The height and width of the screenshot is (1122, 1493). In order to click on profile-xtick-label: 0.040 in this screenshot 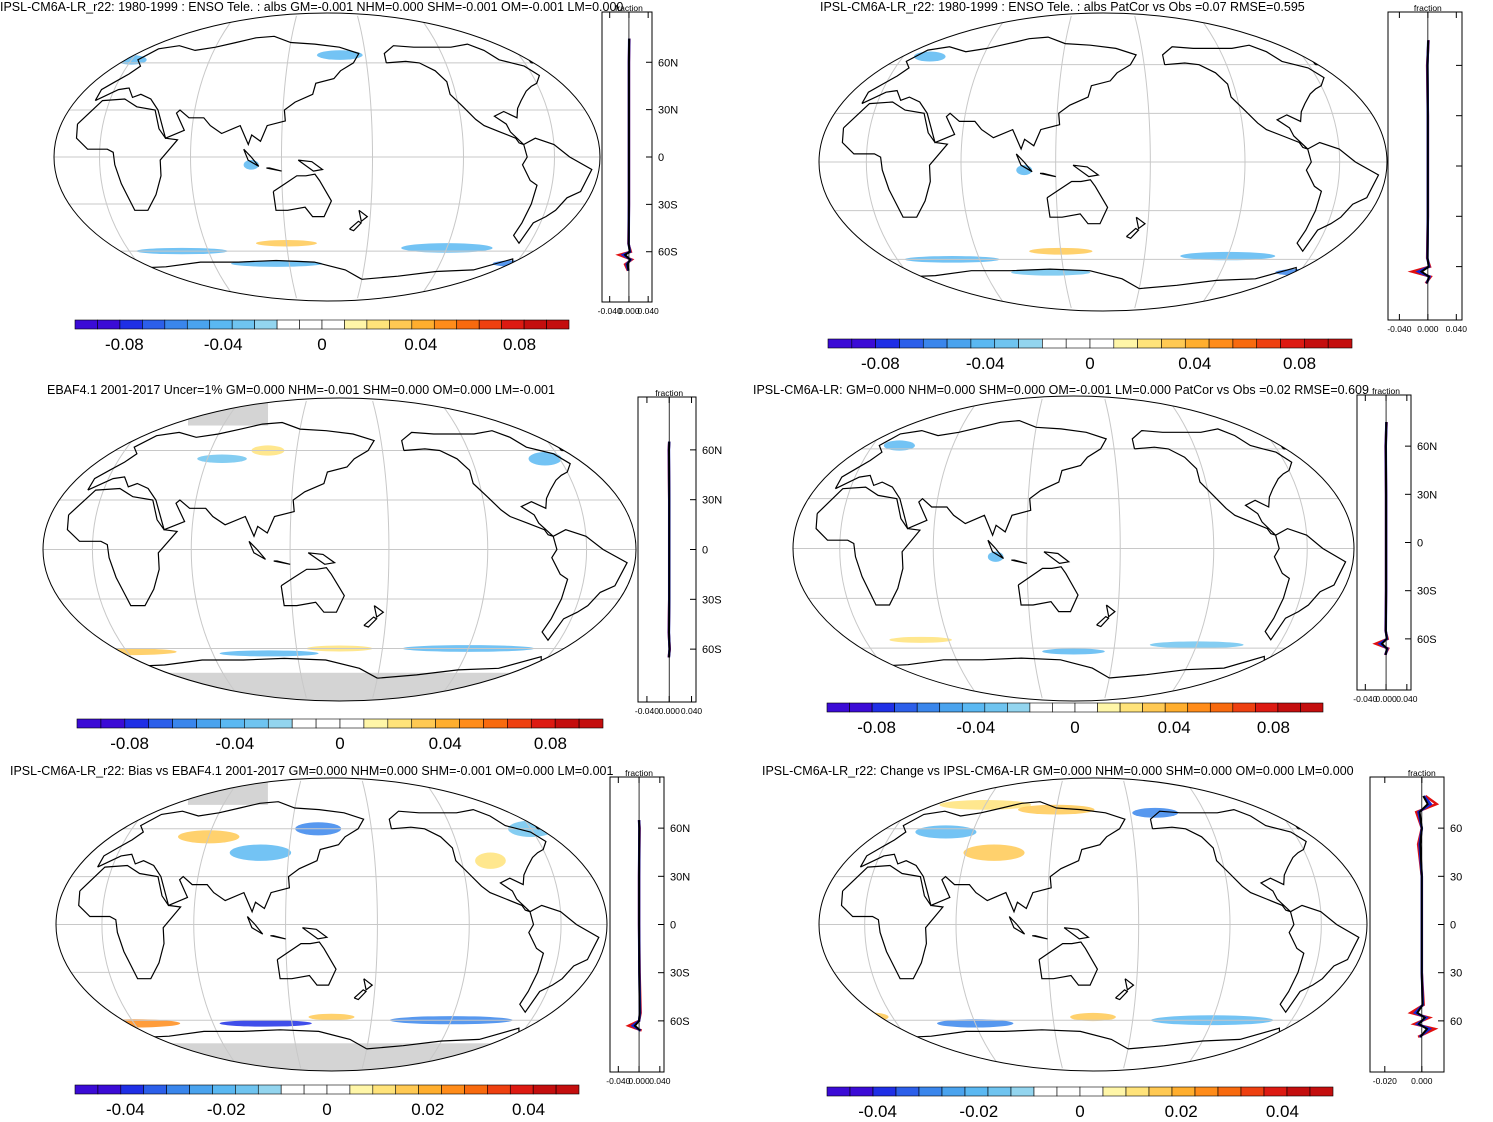, I will do `click(1457, 329)`.